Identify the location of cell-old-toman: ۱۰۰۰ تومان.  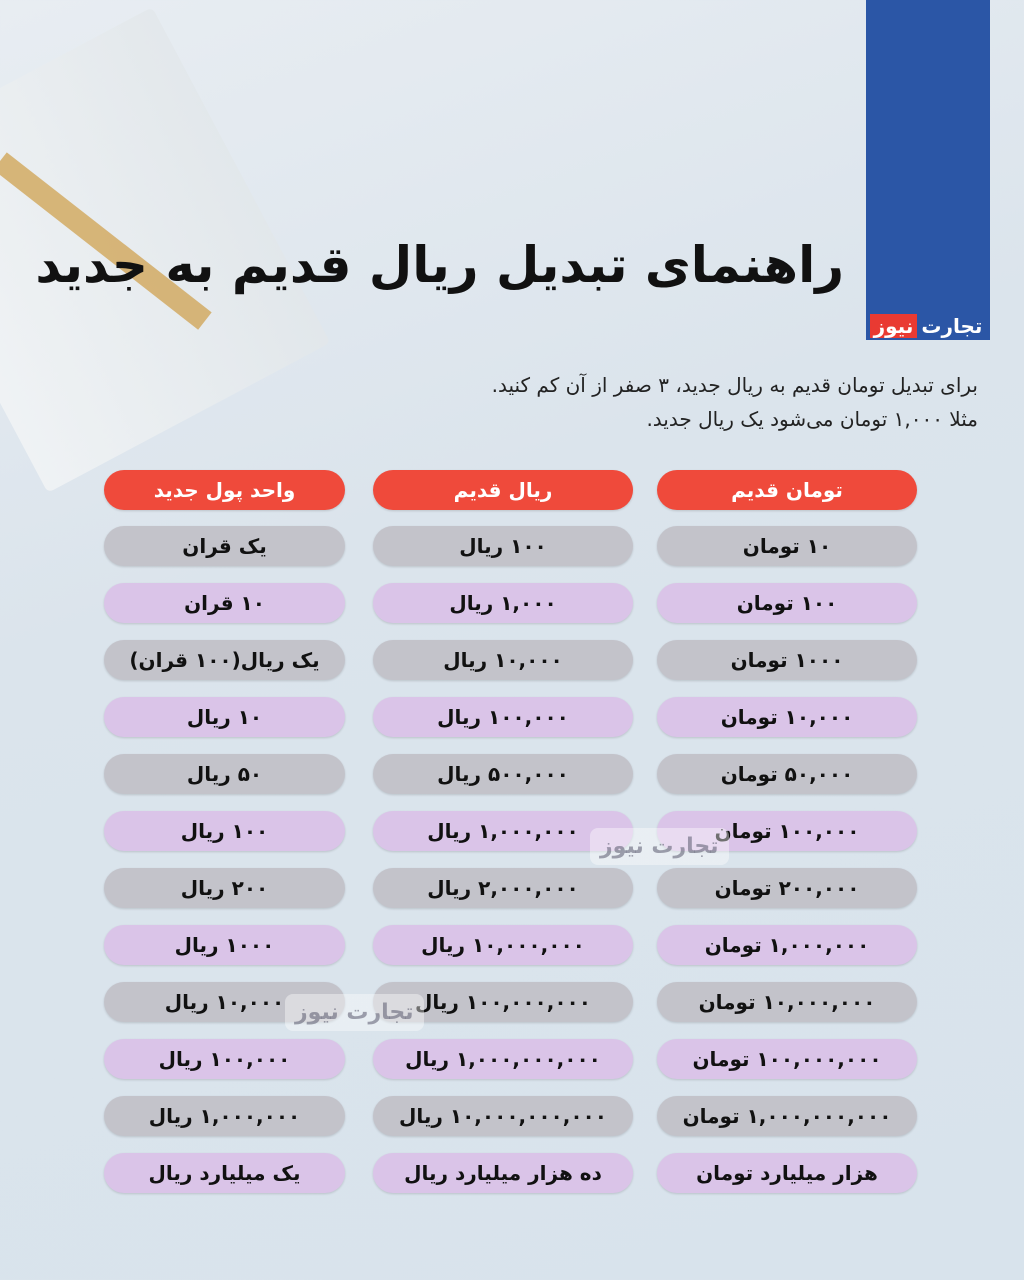
(787, 660).